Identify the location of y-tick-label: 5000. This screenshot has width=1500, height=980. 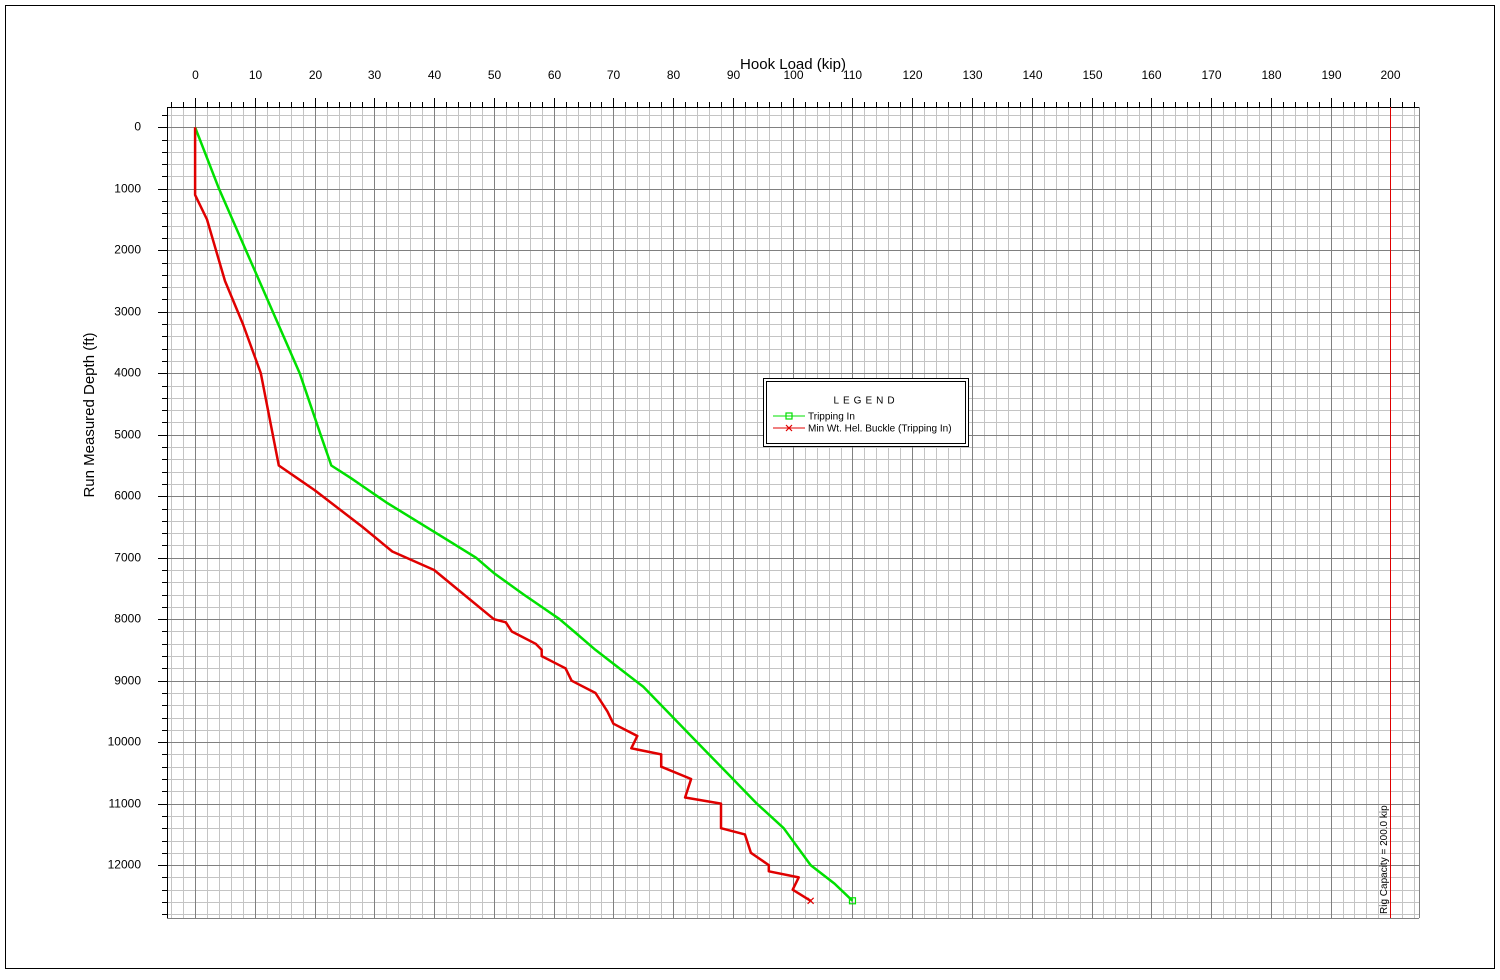
(127, 435).